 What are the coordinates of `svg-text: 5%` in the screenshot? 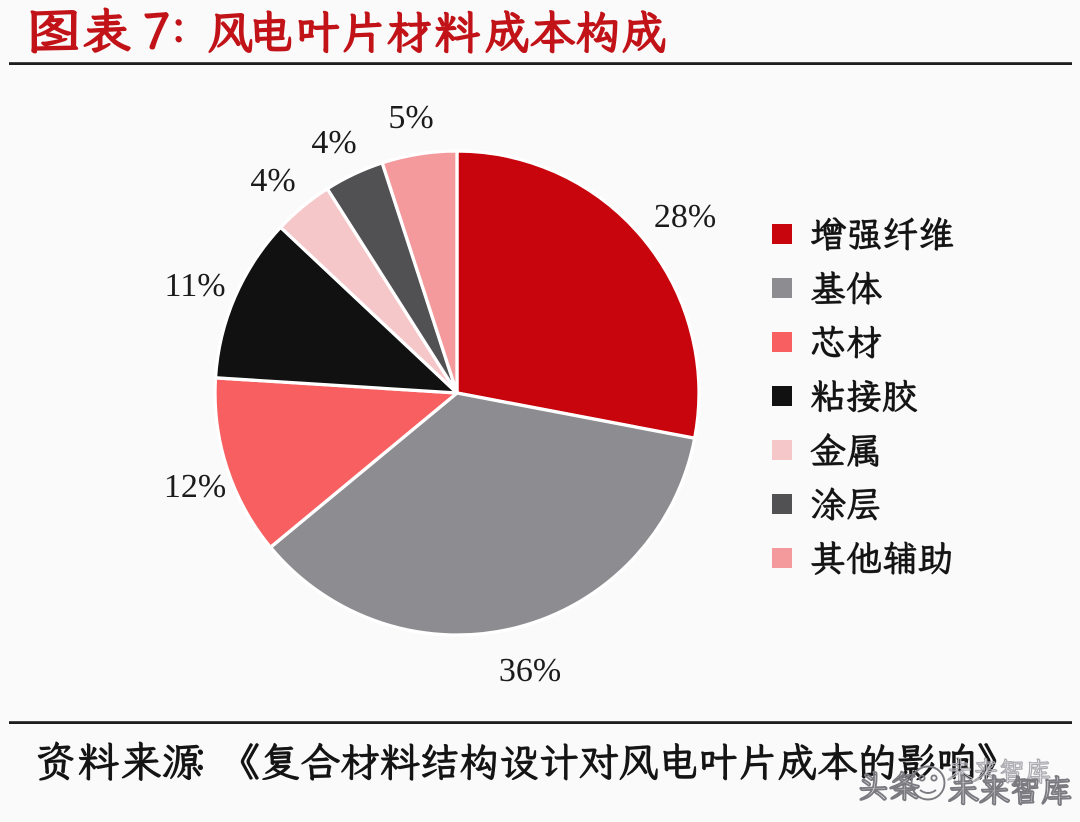 It's located at (410, 117).